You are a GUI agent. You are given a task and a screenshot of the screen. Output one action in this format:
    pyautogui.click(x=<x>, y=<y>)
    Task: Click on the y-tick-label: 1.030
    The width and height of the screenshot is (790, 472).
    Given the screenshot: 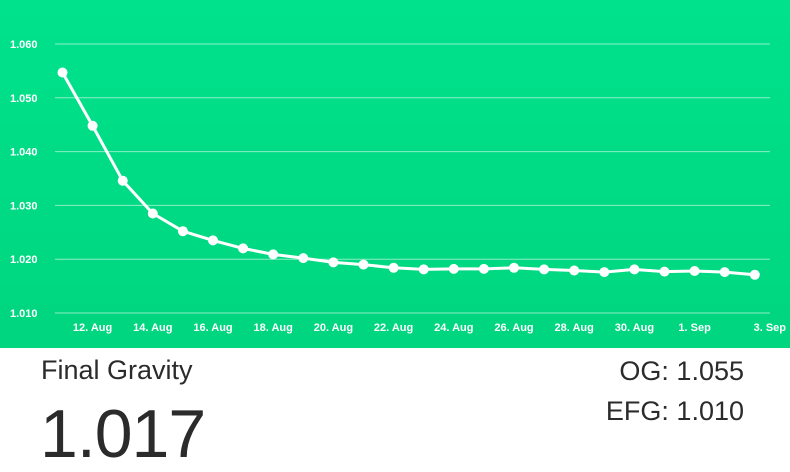 What is the action you would take?
    pyautogui.click(x=24, y=206)
    